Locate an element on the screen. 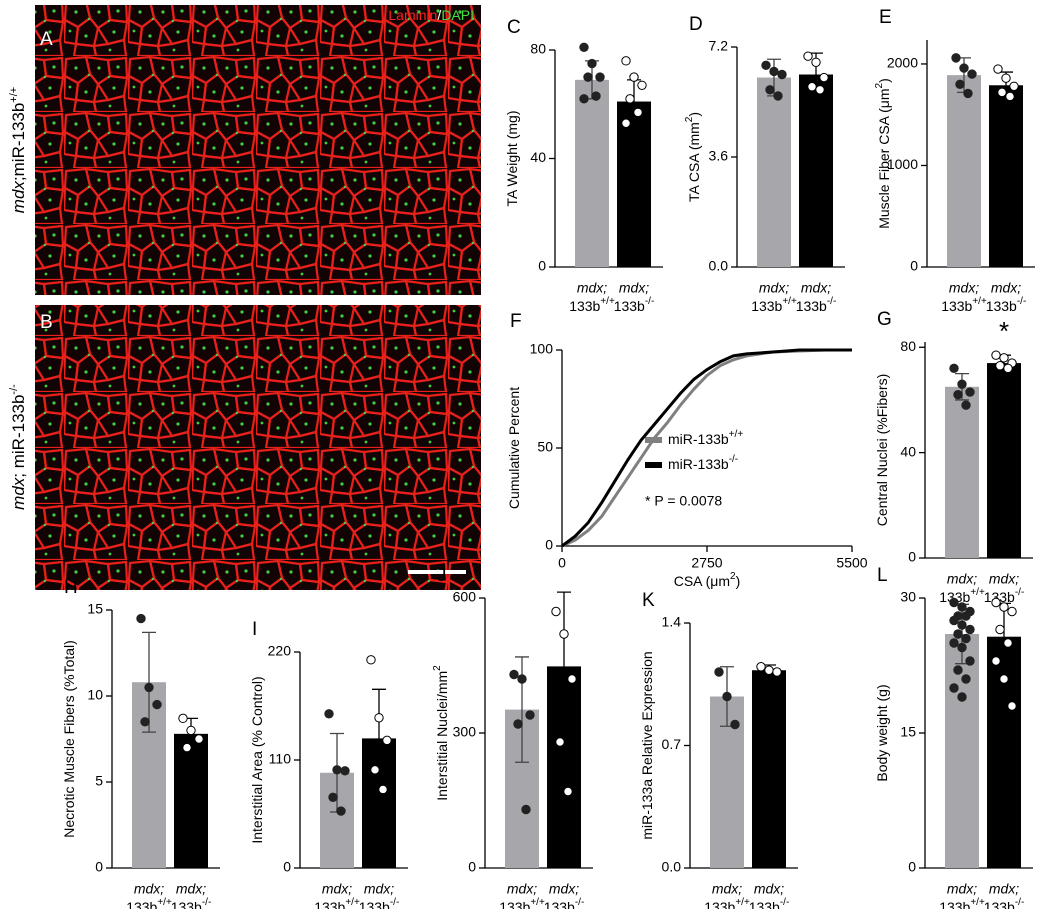 The image size is (1050, 909). y-tick-label: 15 is located at coordinates (908, 732).